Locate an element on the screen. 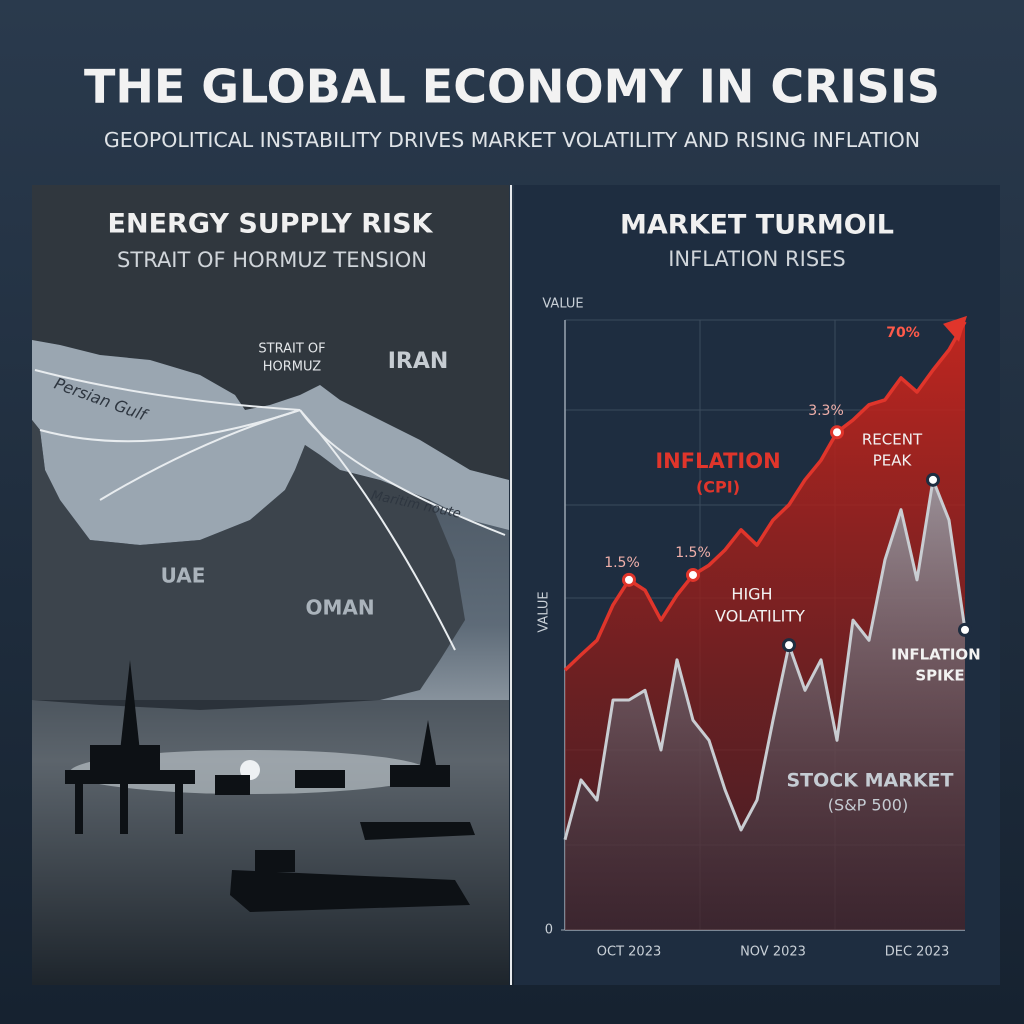 This screenshot has height=1024, width=1024. x-tick-label: DEC 2023 is located at coordinates (917, 952).